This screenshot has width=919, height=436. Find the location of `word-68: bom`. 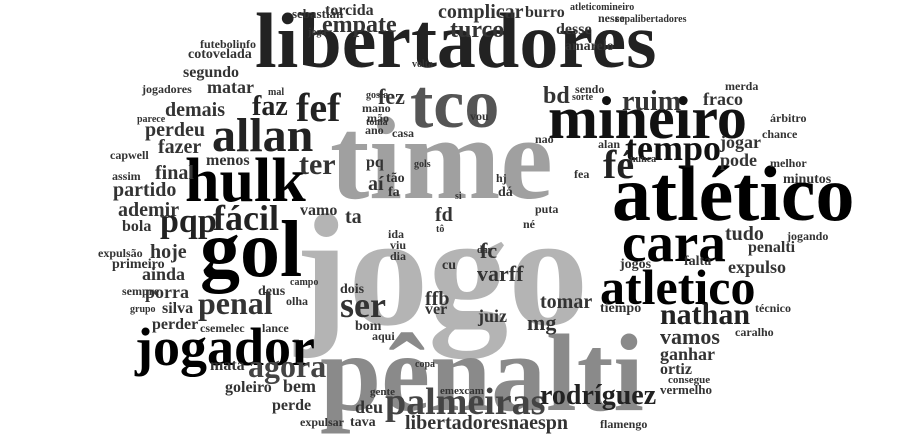

word-68: bom is located at coordinates (368, 326).